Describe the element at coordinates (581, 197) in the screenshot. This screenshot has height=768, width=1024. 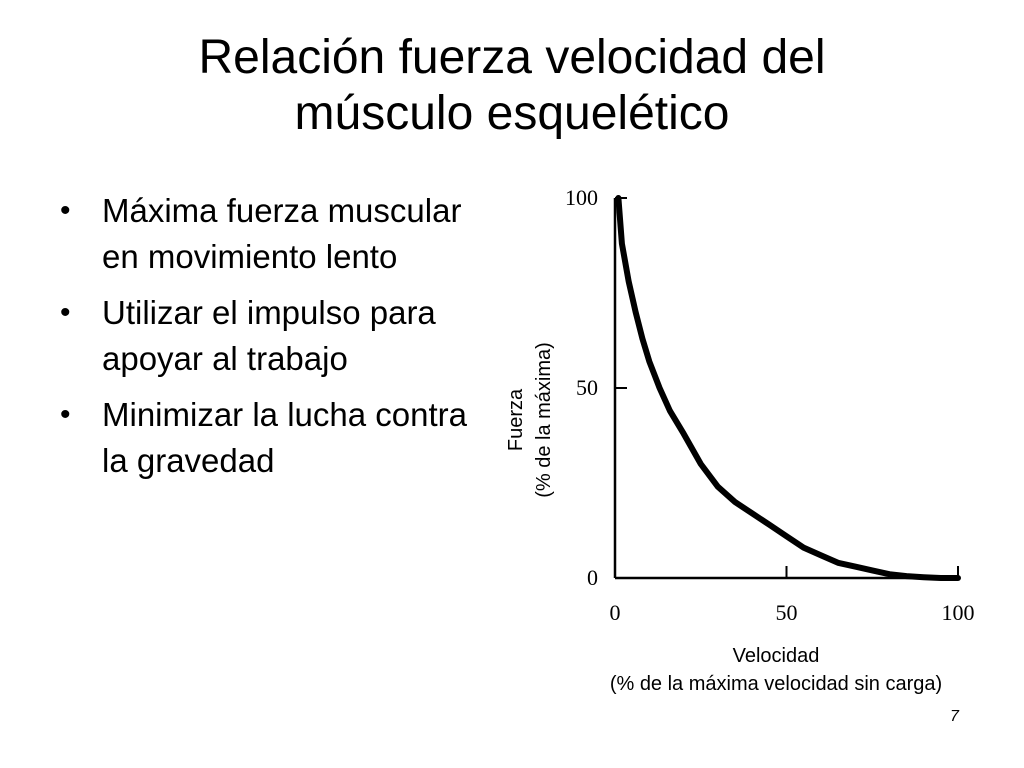
I see `y-tick-label: 100` at that location.